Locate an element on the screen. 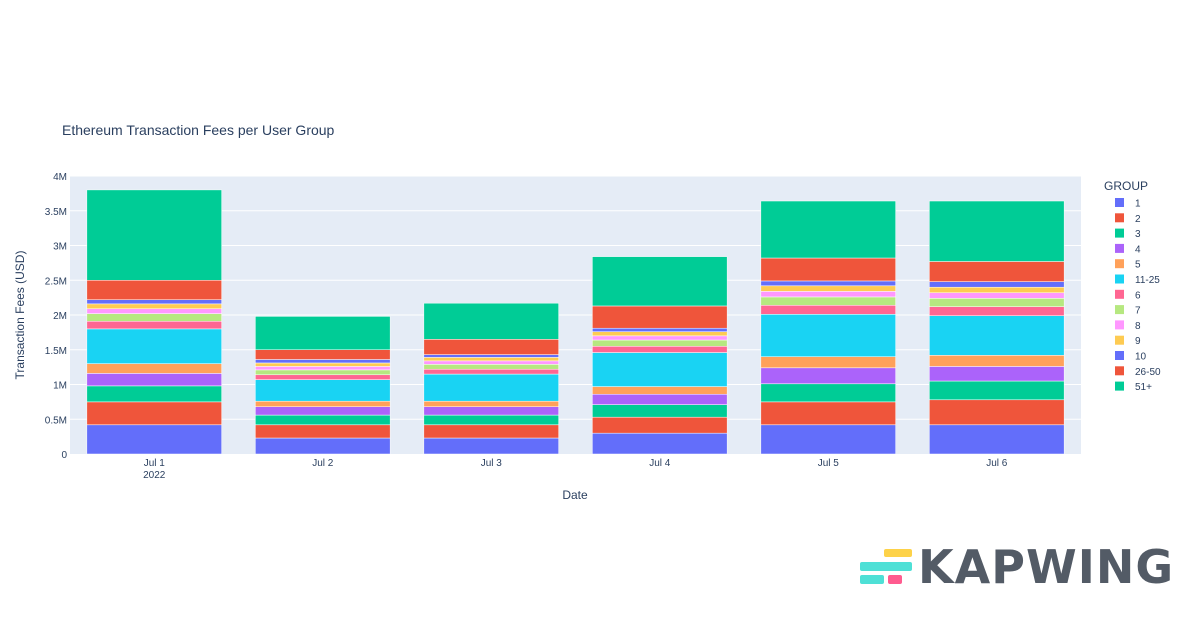  legend-item-label: 4 is located at coordinates (1138, 249).